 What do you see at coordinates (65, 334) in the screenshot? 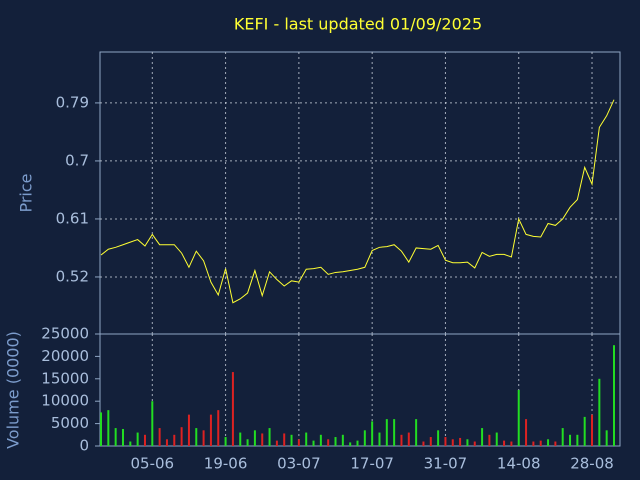
I see `y-tick-label: 25000` at bounding box center [65, 334].